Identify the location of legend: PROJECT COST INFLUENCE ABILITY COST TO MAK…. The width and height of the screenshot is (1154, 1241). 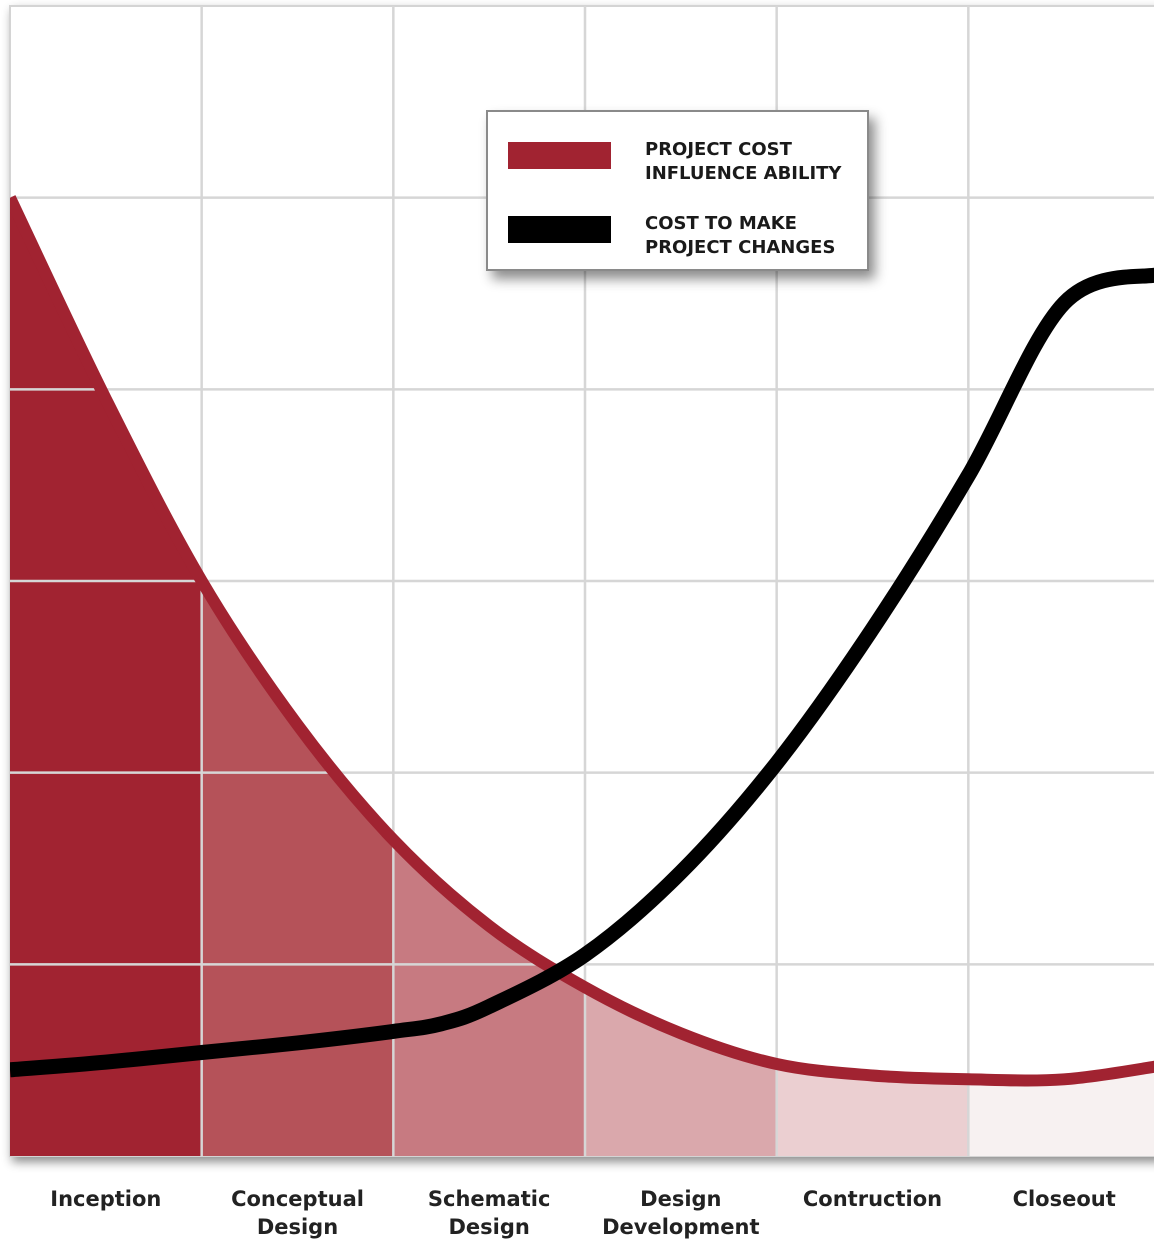
(677, 190).